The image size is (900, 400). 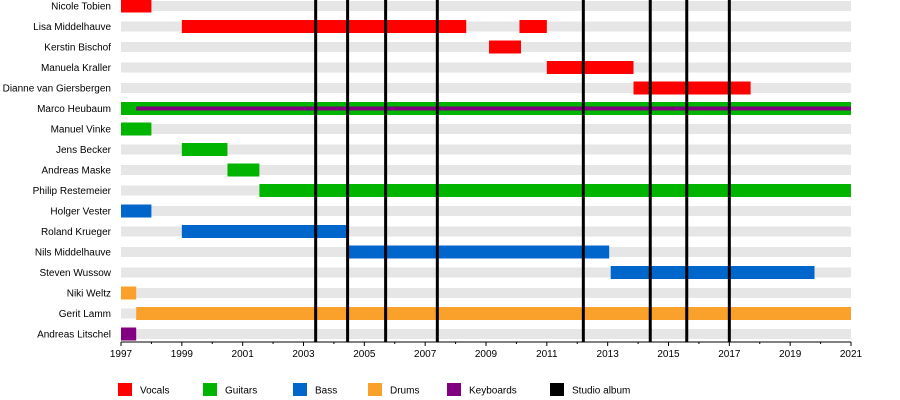 What do you see at coordinates (72, 191) in the screenshot?
I see `member-name: Philip Restemeier` at bounding box center [72, 191].